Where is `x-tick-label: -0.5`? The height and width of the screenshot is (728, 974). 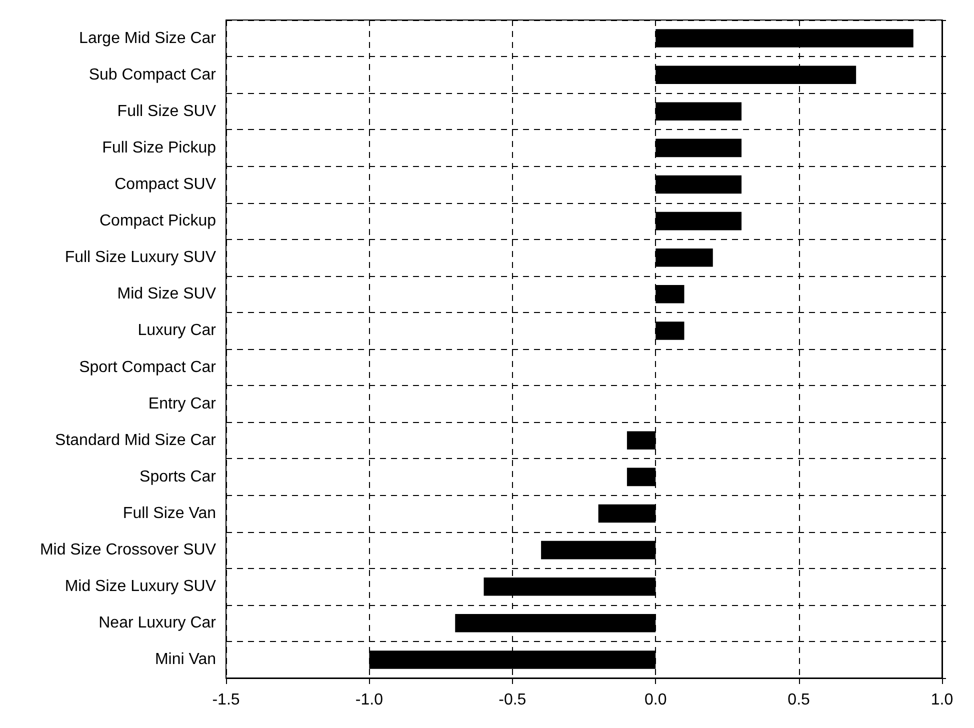 x-tick-label: -0.5 is located at coordinates (512, 700).